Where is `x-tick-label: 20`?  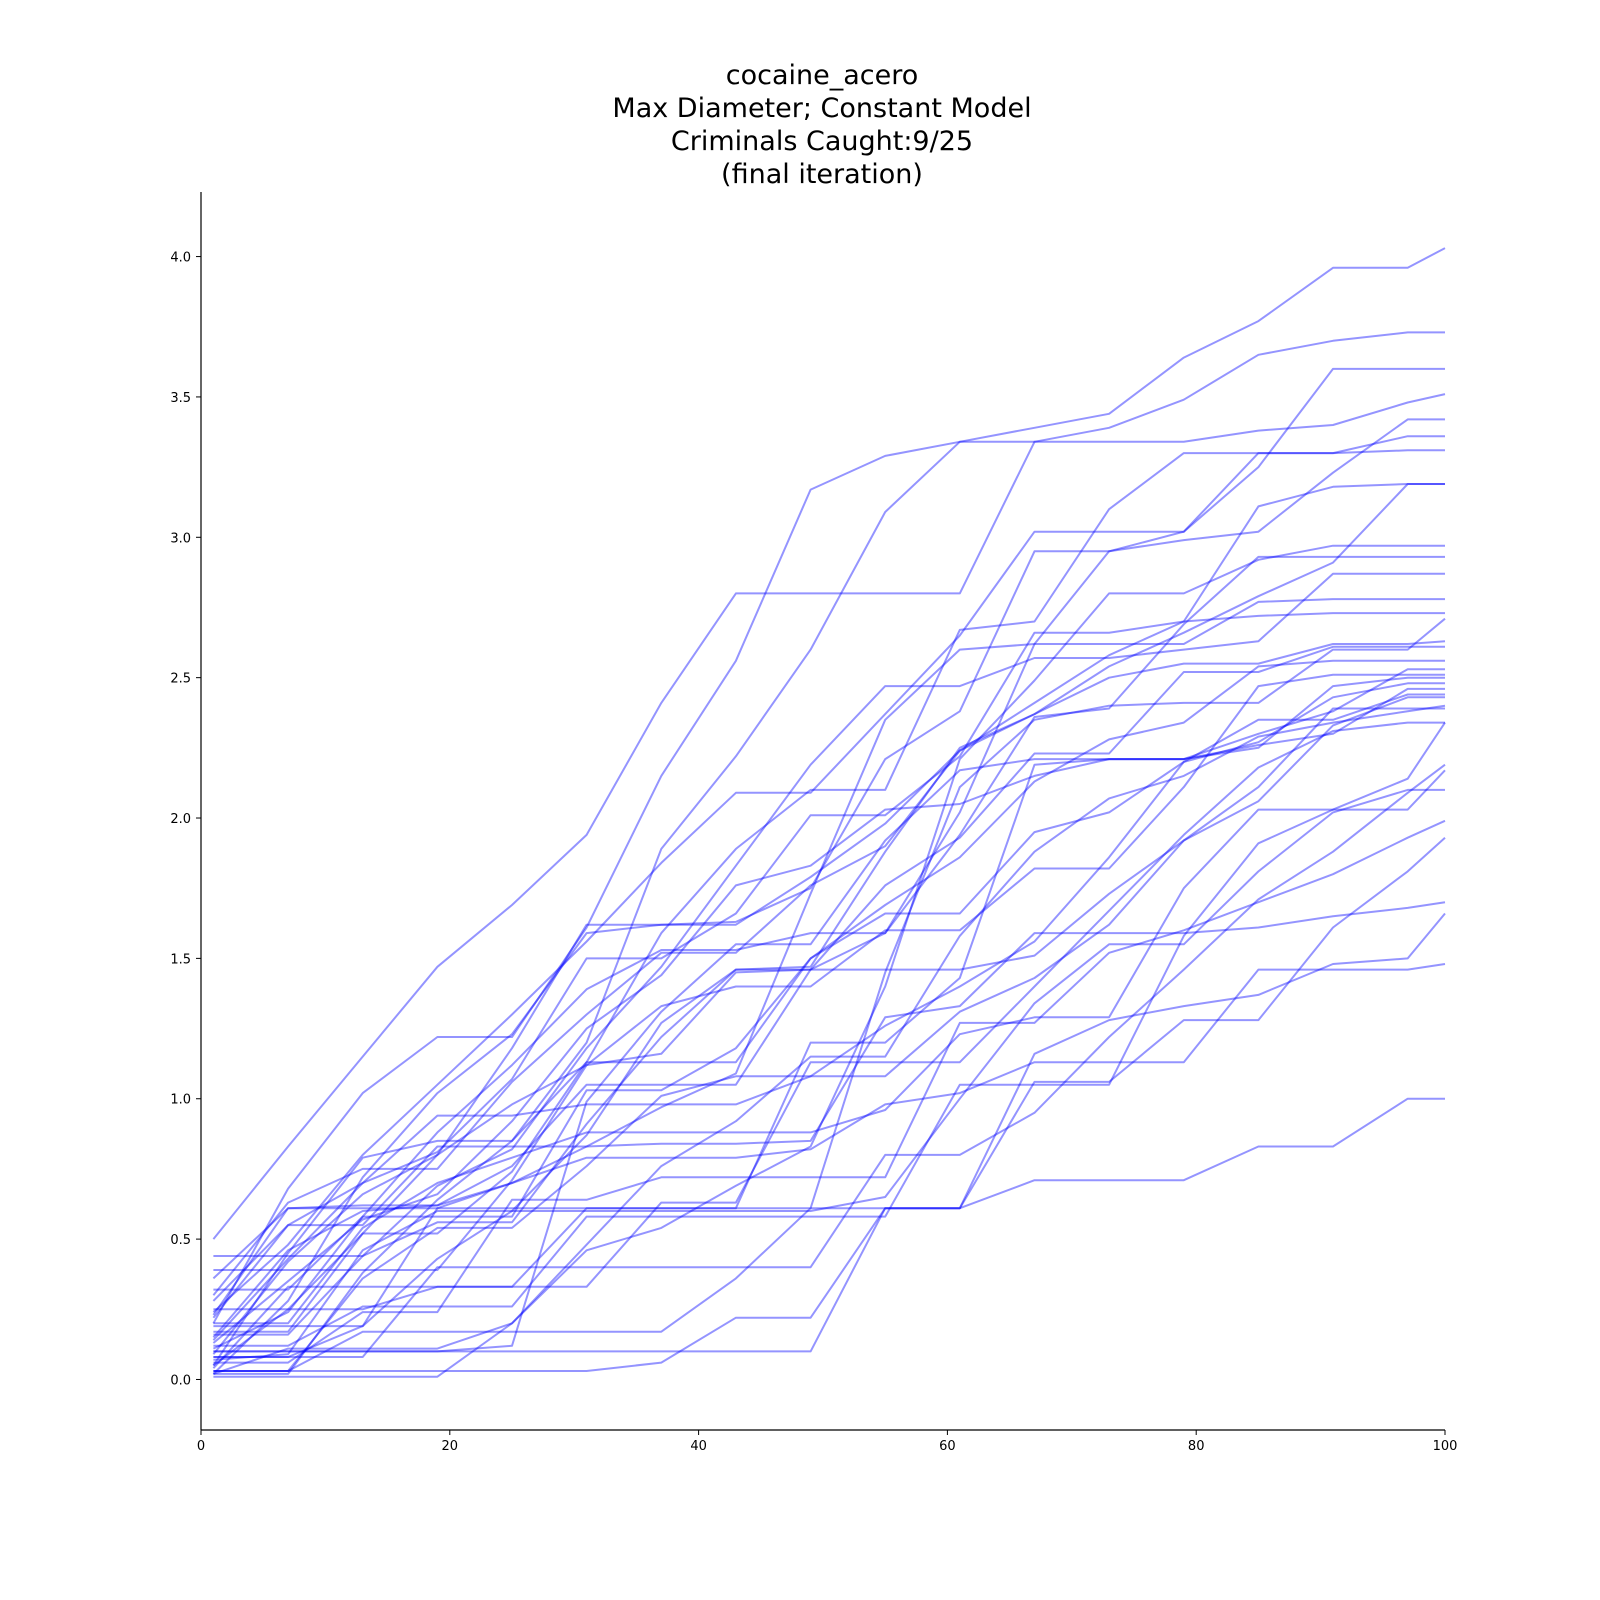
x-tick-label: 20 is located at coordinates (450, 1446).